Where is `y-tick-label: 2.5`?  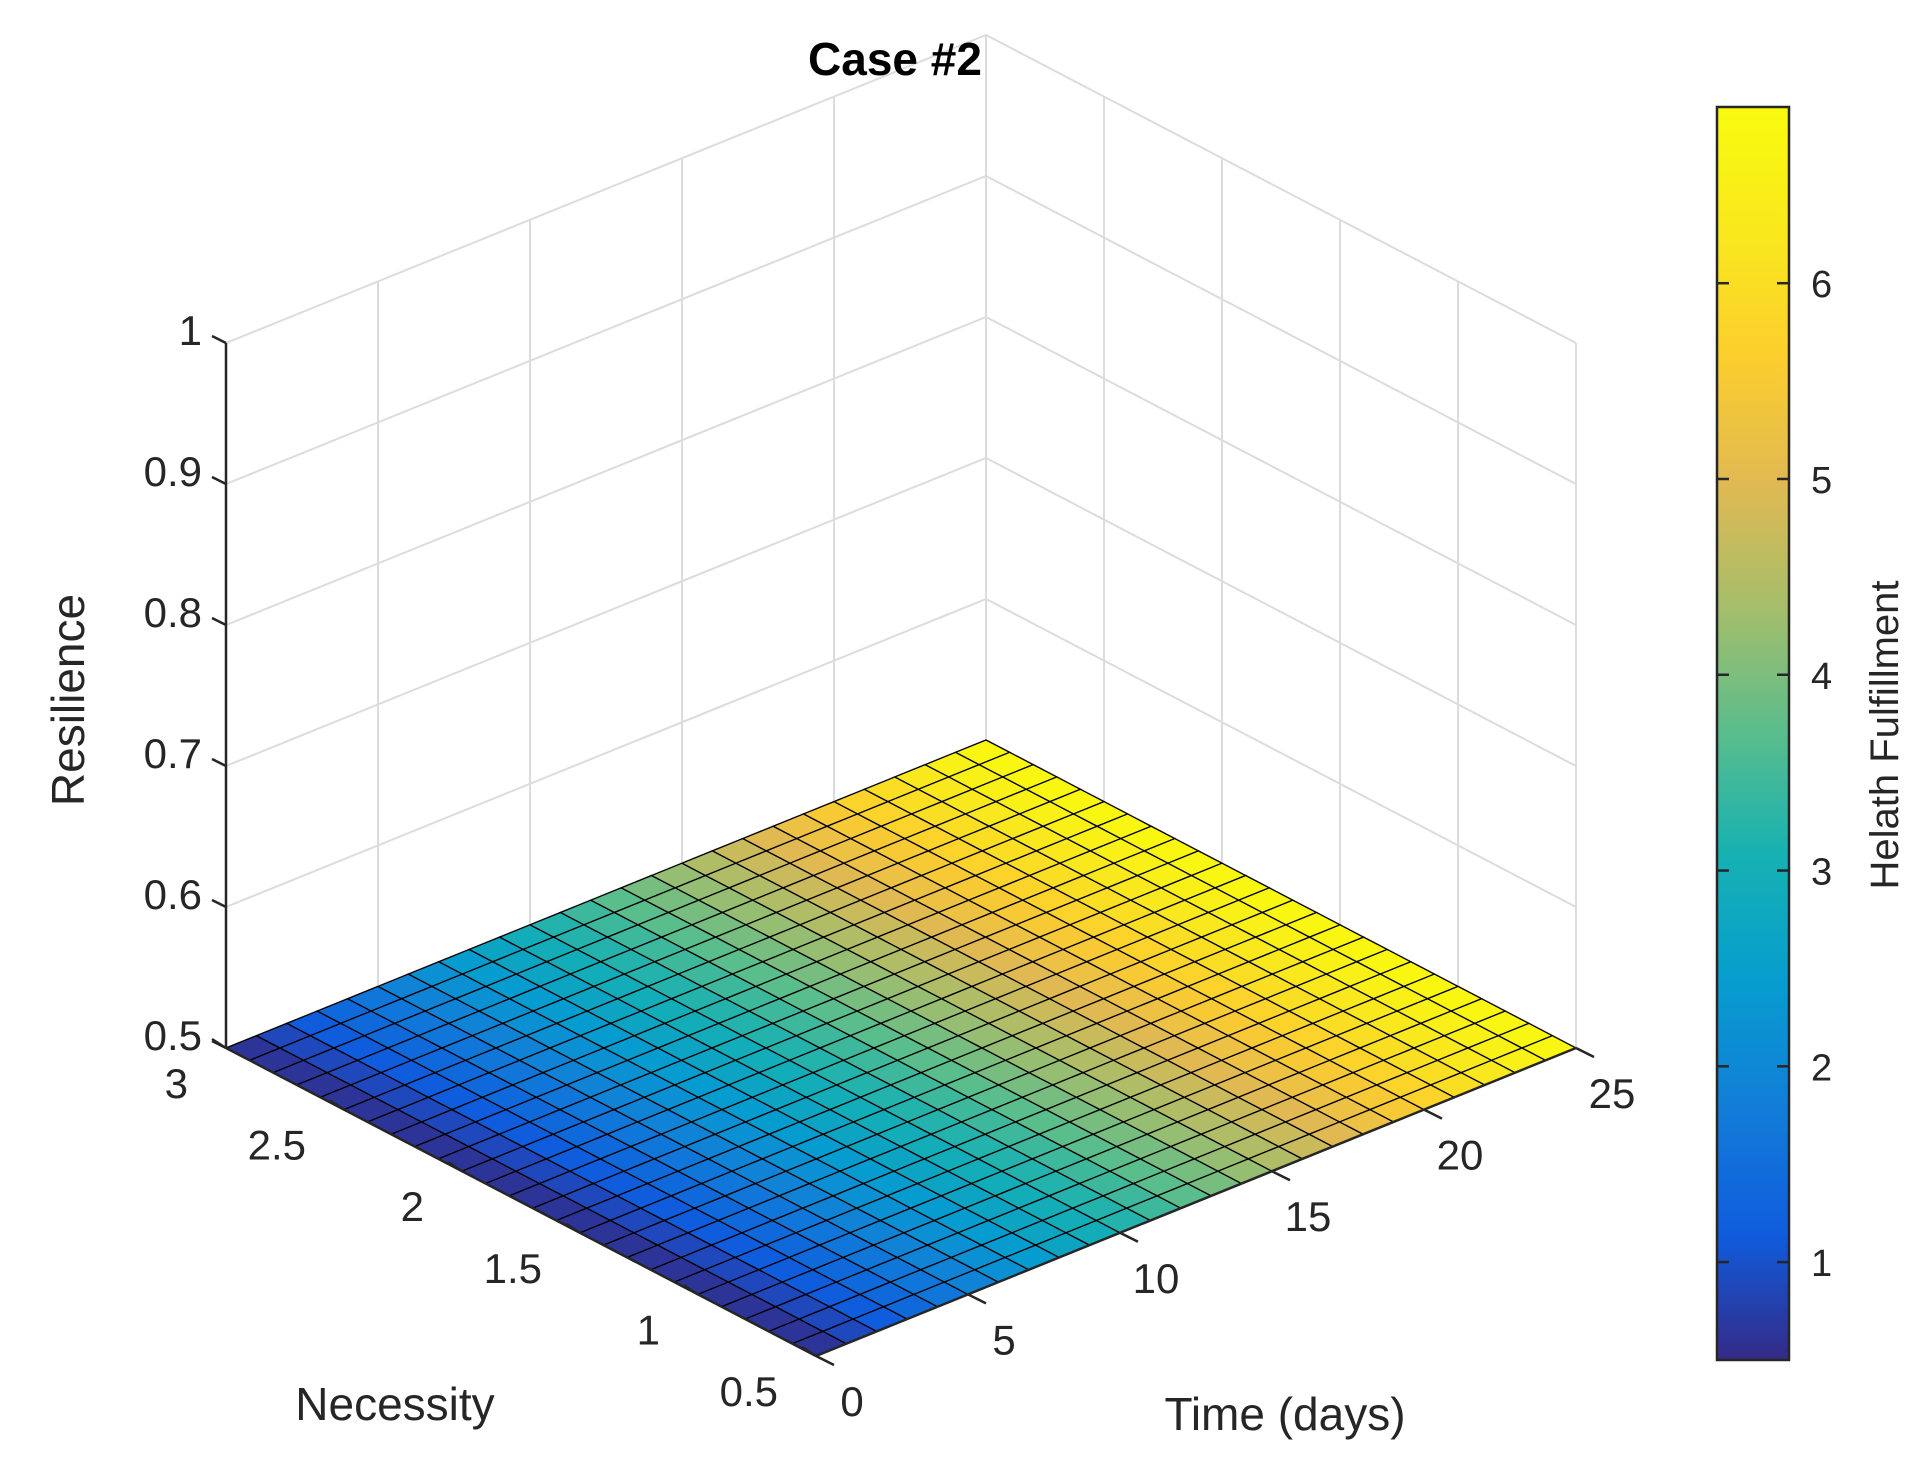 y-tick-label: 2.5 is located at coordinates (277, 1145).